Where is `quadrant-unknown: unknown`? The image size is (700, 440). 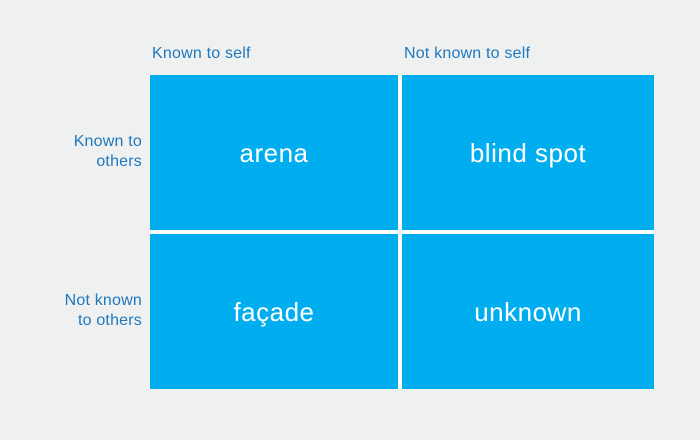
quadrant-unknown: unknown is located at coordinates (528, 311).